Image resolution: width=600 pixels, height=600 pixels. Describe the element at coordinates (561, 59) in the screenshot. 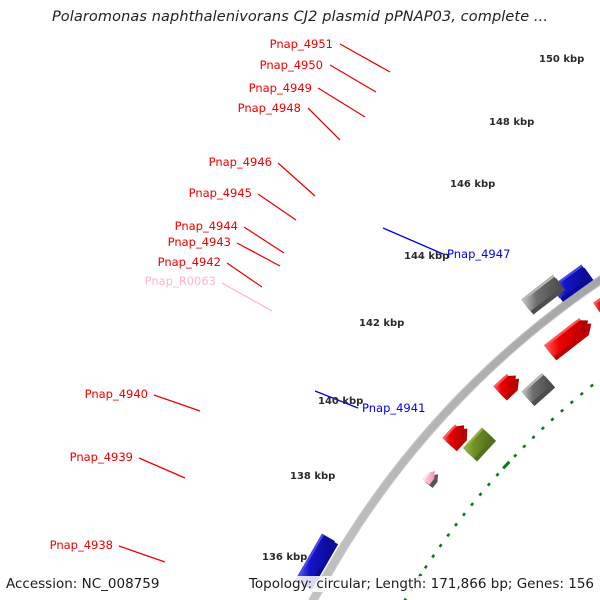

I see `ruler-tick-label: 150 kbp` at that location.